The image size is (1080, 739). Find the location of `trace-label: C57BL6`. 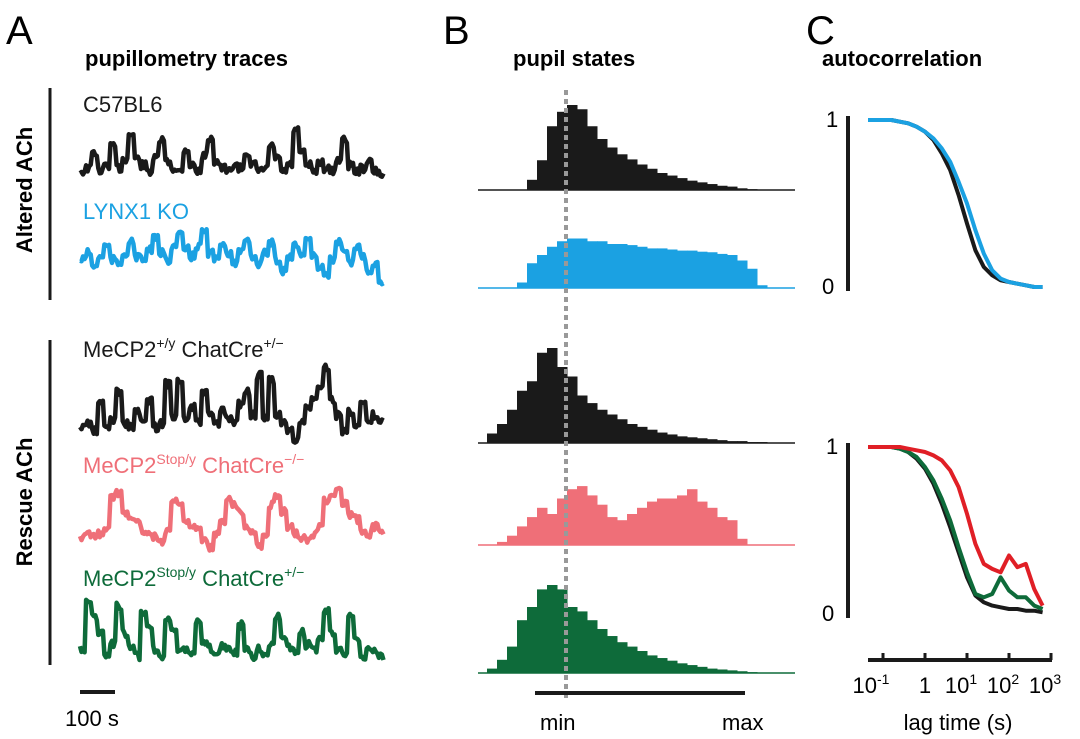

trace-label: C57BL6 is located at coordinates (123, 104).